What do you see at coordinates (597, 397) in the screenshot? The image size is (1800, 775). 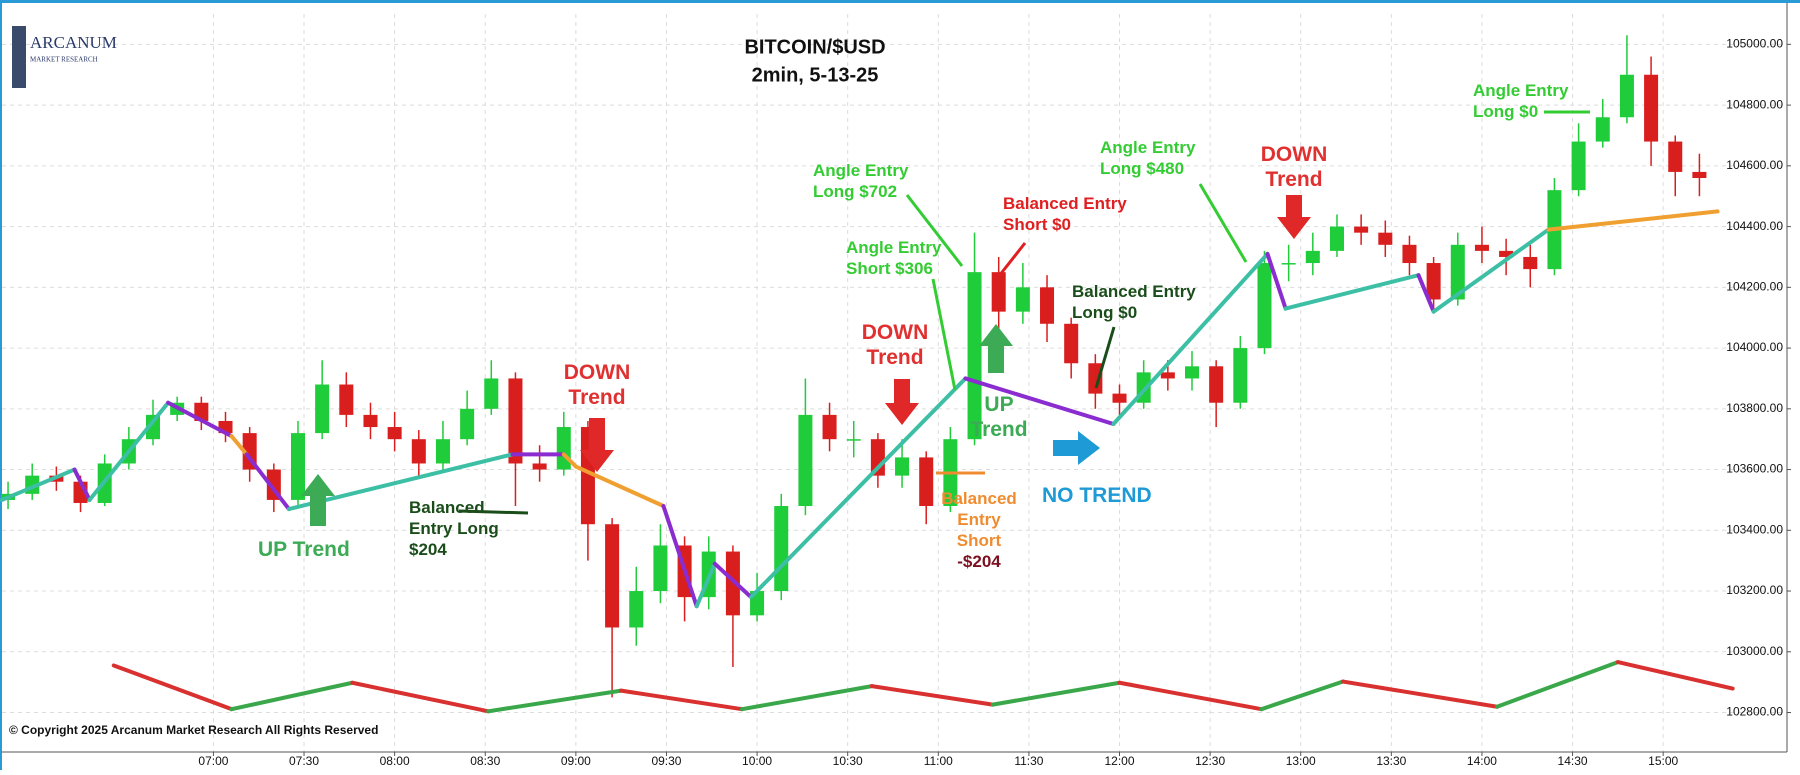 I see `annotation-line: Trend` at bounding box center [597, 397].